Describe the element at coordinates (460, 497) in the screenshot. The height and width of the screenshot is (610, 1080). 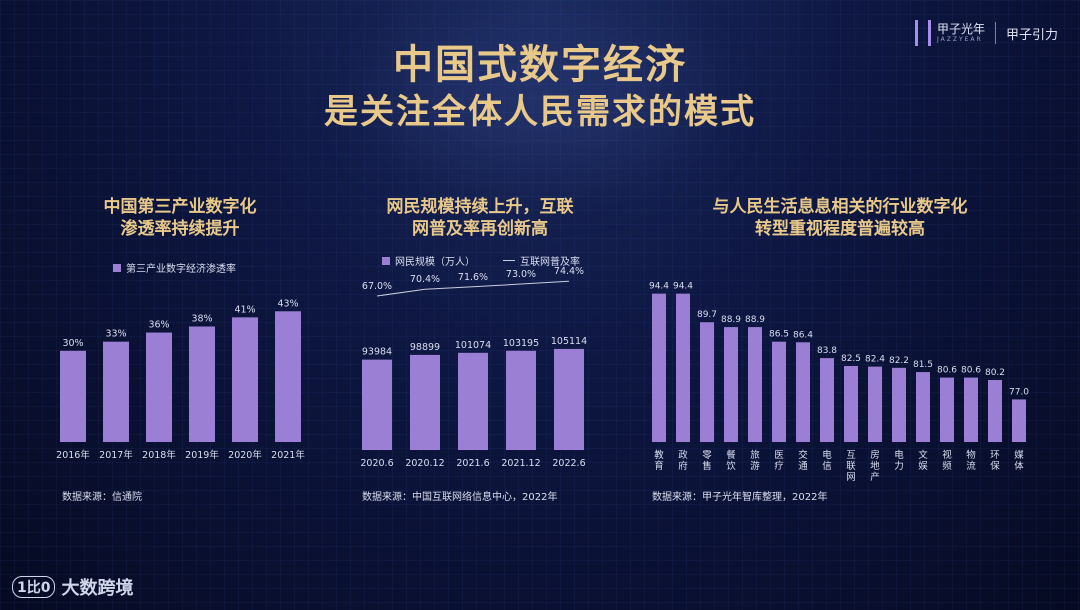
I see `chart2-source: 数据来源：中国互联网络信息中心，2022年` at that location.